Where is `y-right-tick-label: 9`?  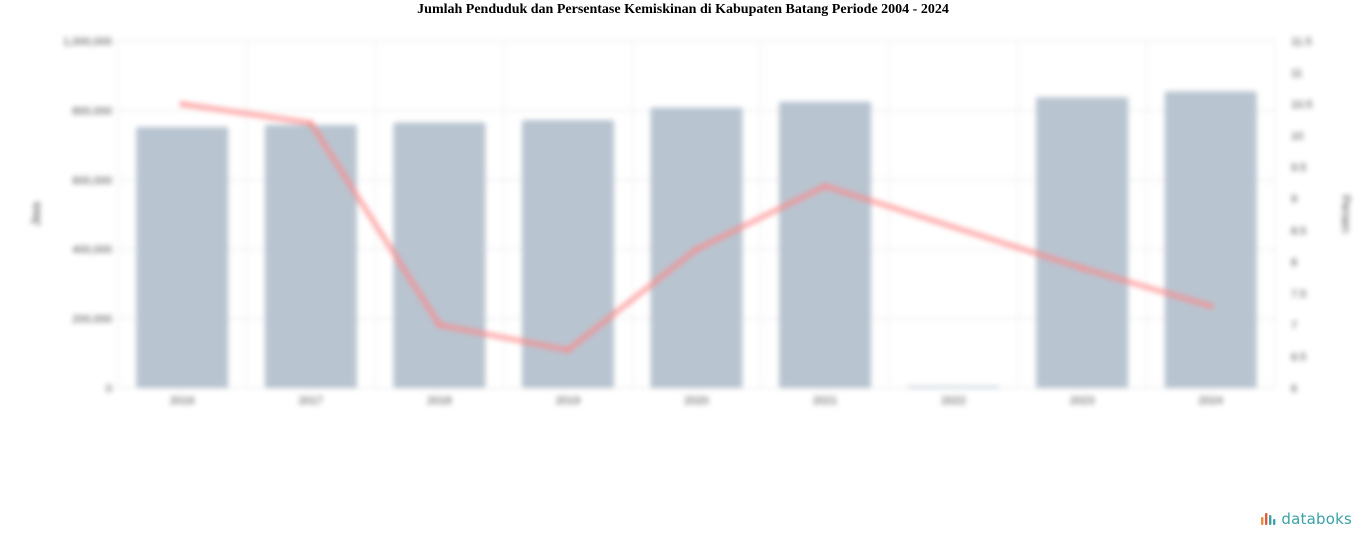 y-right-tick-label: 9 is located at coordinates (1294, 200).